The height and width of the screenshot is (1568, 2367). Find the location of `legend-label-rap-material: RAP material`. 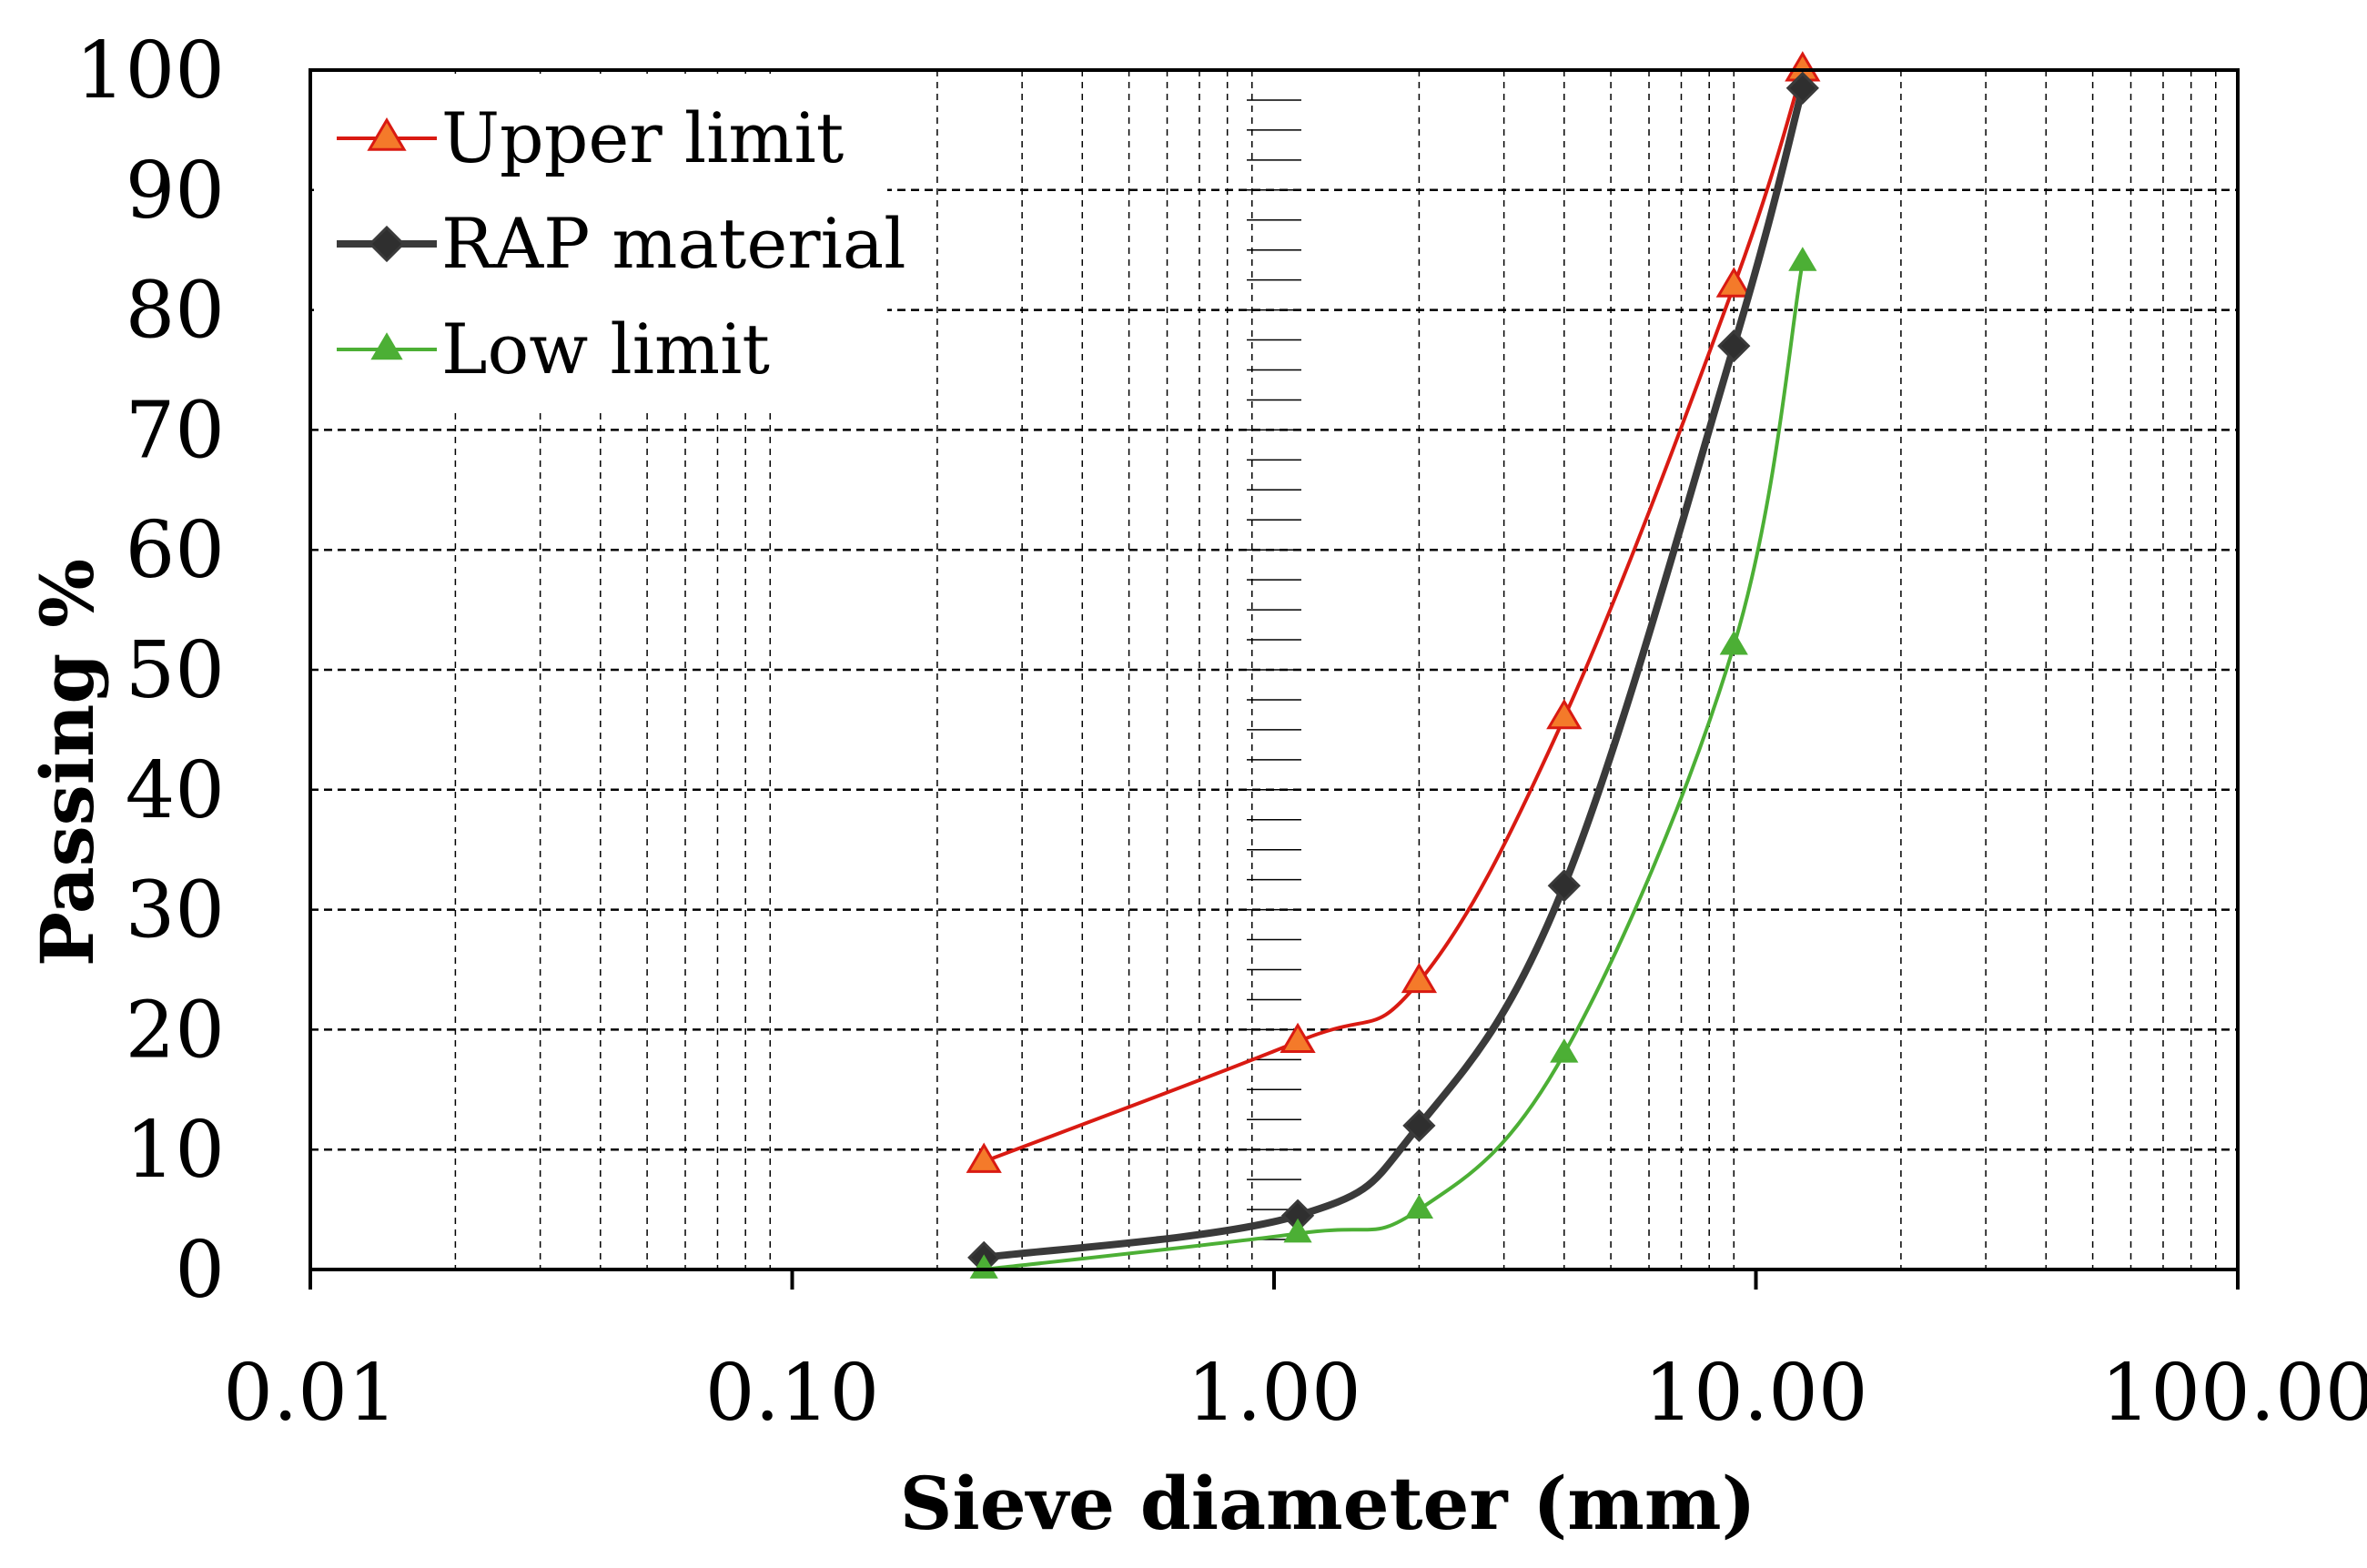

legend-label-rap-material: RAP material is located at coordinates (673, 243).